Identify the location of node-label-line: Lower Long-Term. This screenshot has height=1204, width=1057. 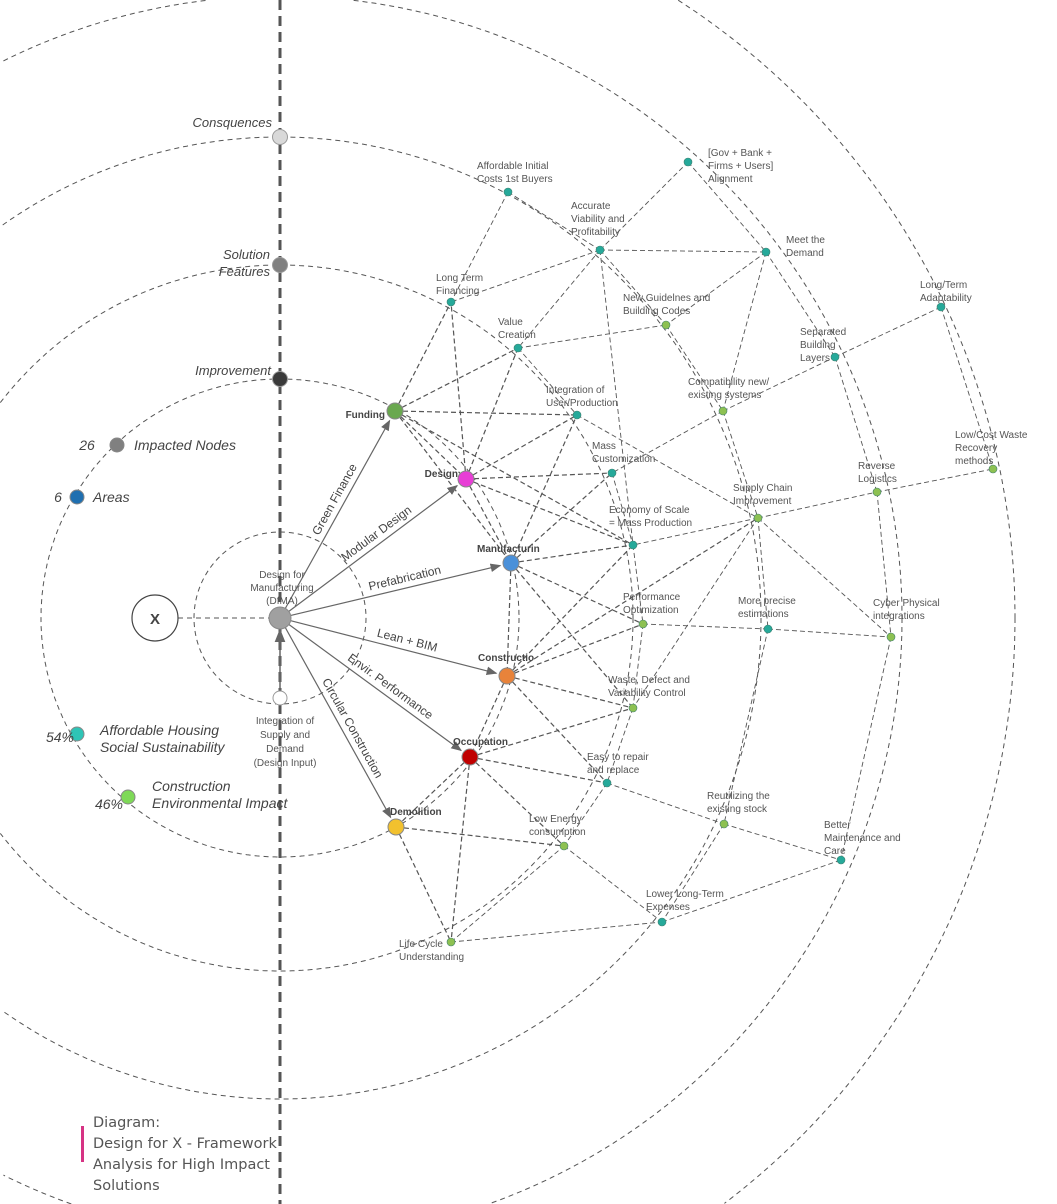
(685, 894).